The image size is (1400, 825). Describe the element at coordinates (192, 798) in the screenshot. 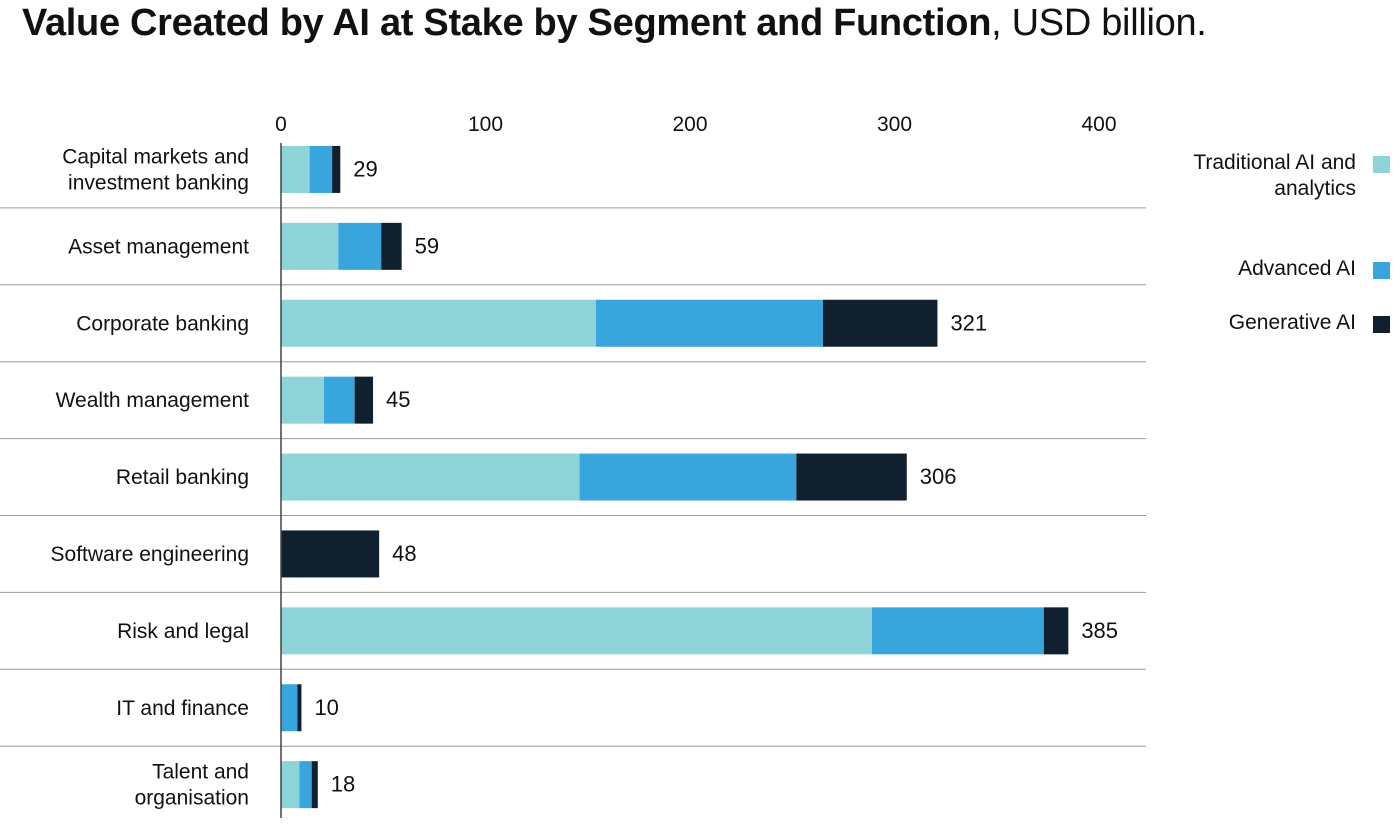

I see `category-label: organisation` at that location.